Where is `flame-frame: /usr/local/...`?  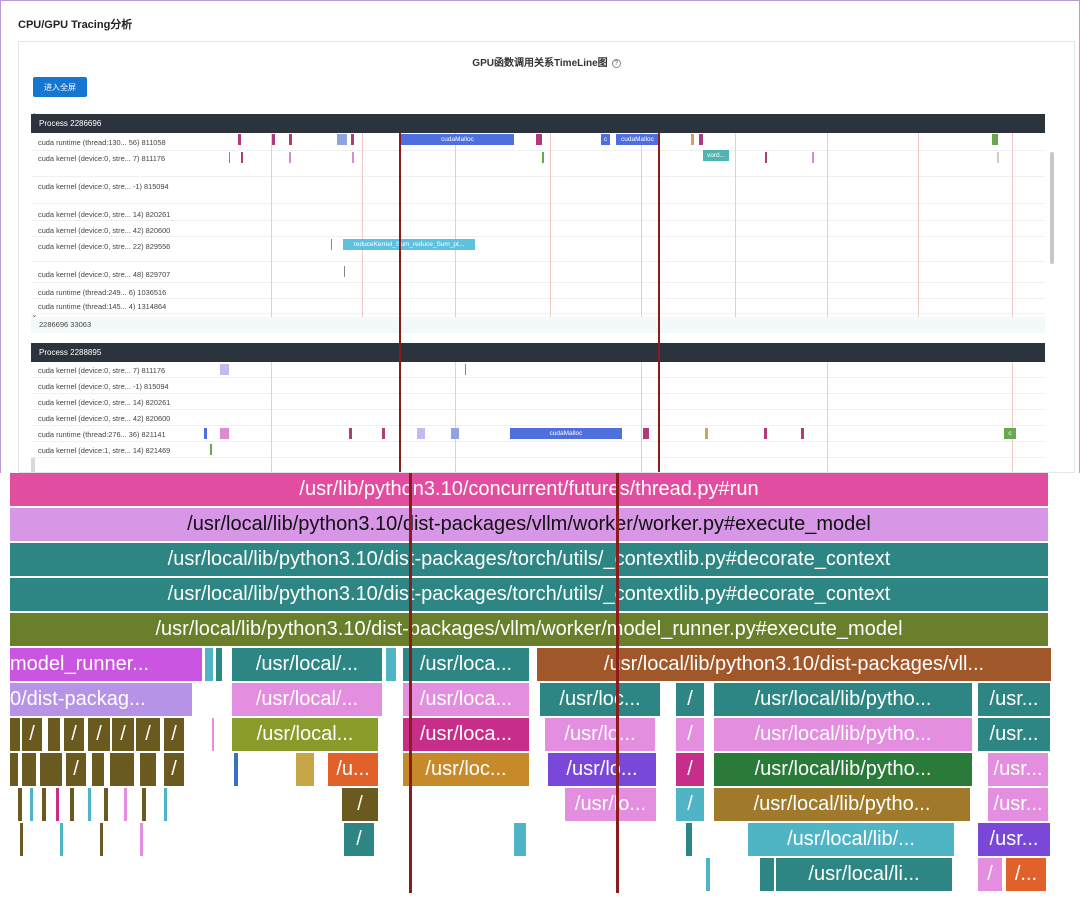
flame-frame: /usr/local/... is located at coordinates (307, 699).